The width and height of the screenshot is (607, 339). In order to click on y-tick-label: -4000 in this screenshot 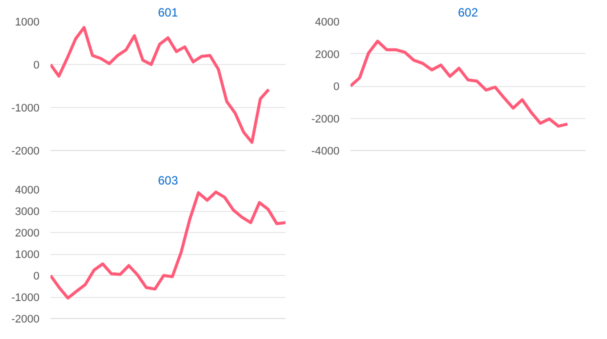, I will do `click(325, 152)`.